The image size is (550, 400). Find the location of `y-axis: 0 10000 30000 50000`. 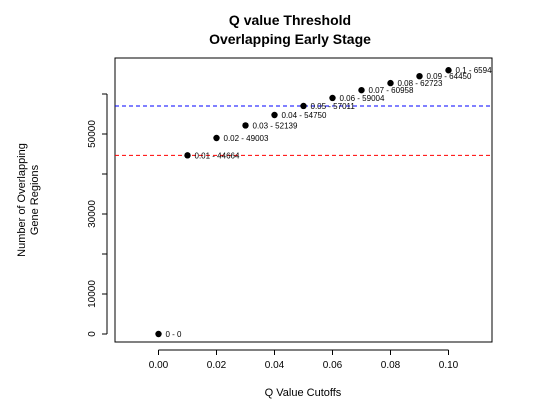

y-axis: 0 10000 30000 50000 is located at coordinates (97, 215).